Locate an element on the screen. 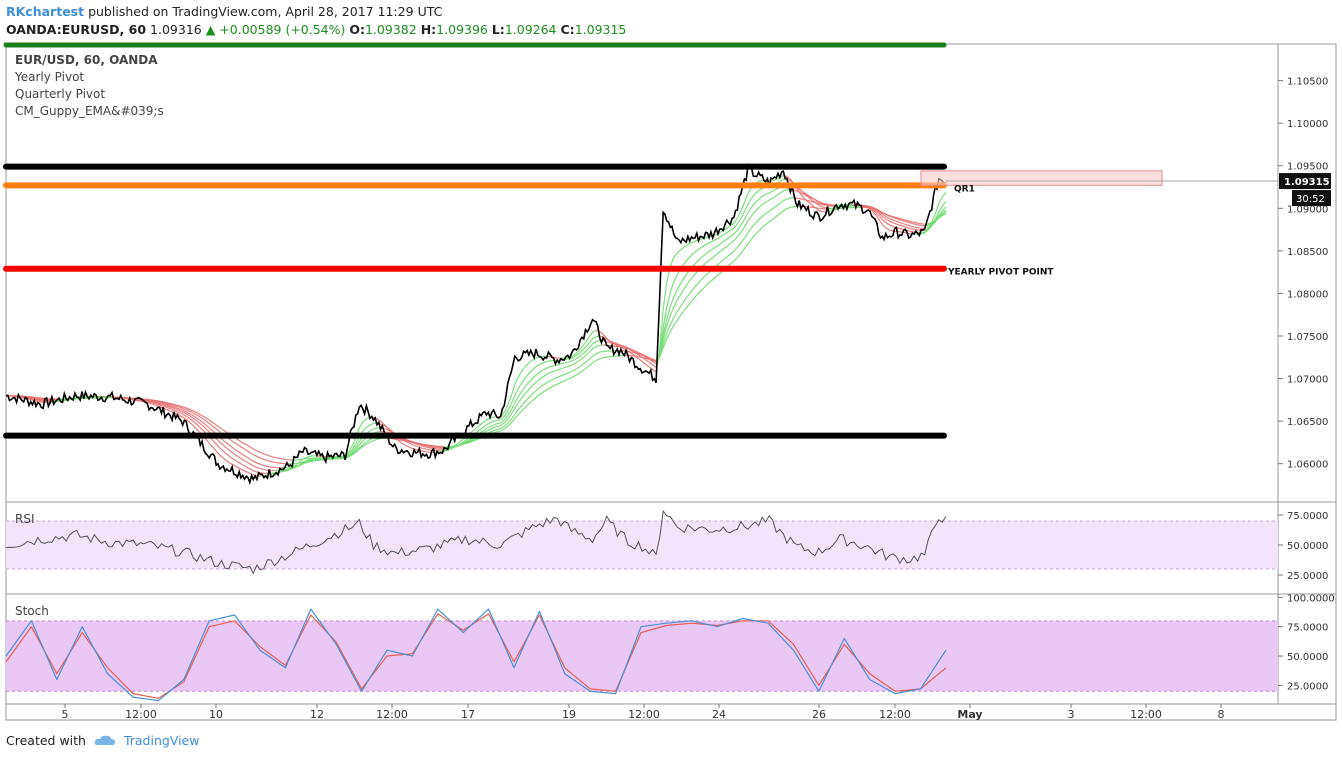 The width and height of the screenshot is (1342, 758). footer: Created with TradingView is located at coordinates (102, 740).